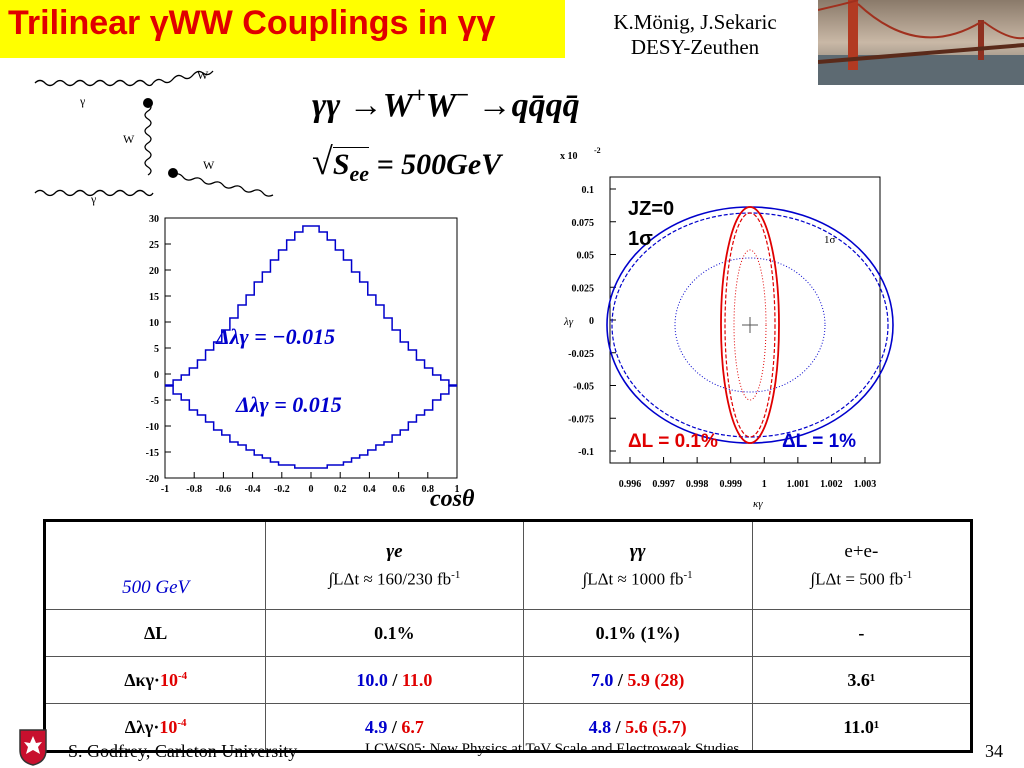 Image resolution: width=1024 pixels, height=768 pixels. Describe the element at coordinates (651, 209) in the screenshot. I see `jz-label: JZ=0` at that location.